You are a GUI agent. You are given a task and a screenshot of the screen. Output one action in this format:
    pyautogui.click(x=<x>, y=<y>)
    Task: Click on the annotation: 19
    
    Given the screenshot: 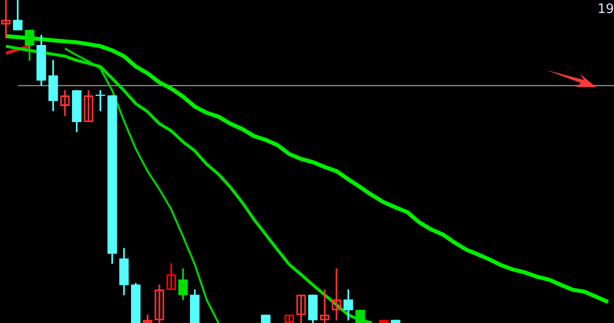 What is the action you would take?
    pyautogui.click(x=605, y=9)
    